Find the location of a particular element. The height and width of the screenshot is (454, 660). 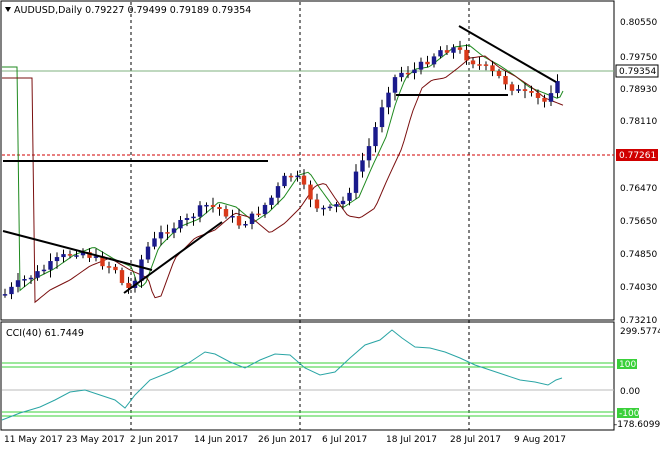

cci-tick: 100 is located at coordinates (627, 365).